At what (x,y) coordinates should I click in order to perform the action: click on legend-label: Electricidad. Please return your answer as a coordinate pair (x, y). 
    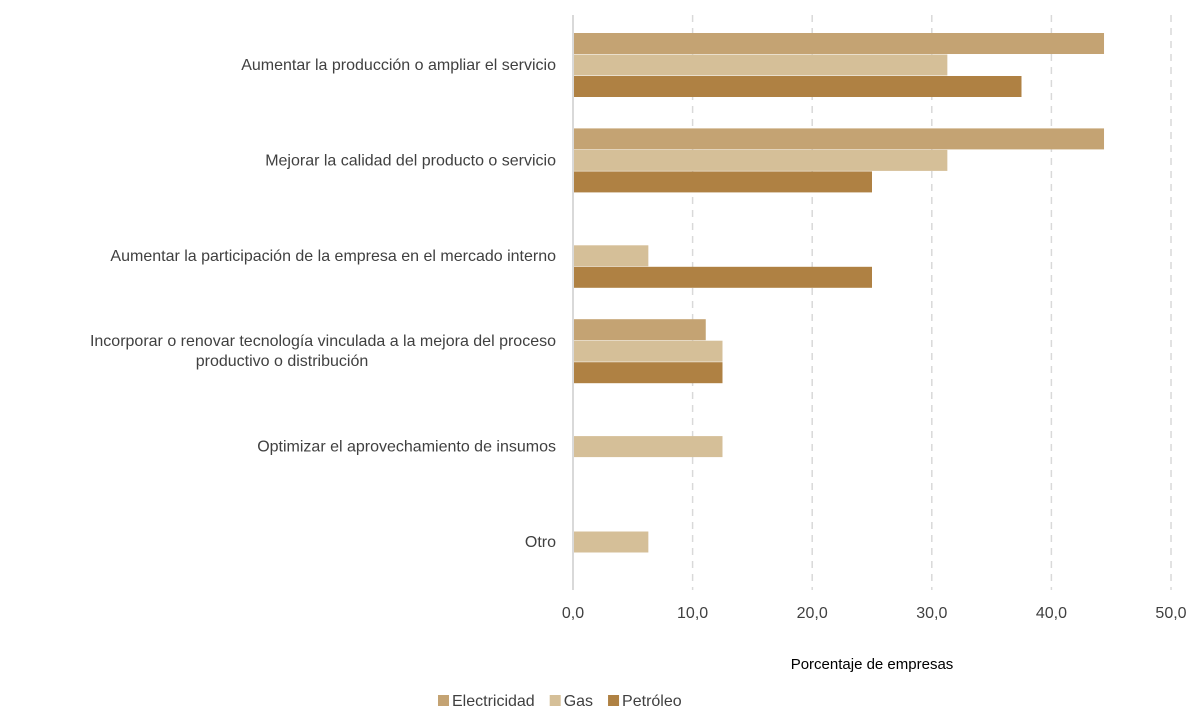
    Looking at the image, I should click on (493, 701).